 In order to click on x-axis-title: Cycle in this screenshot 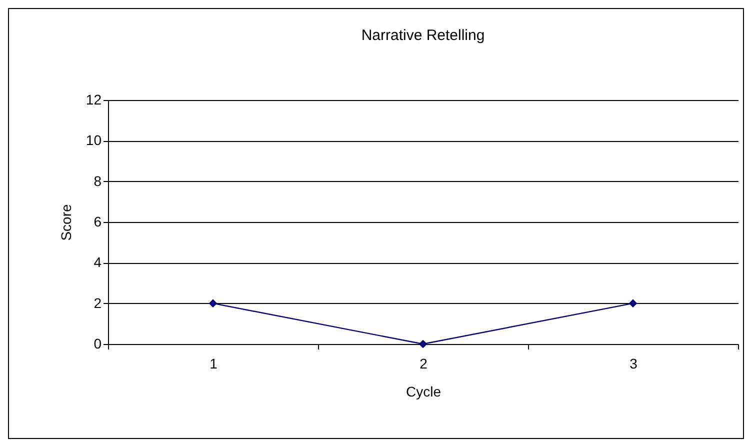, I will do `click(424, 392)`.